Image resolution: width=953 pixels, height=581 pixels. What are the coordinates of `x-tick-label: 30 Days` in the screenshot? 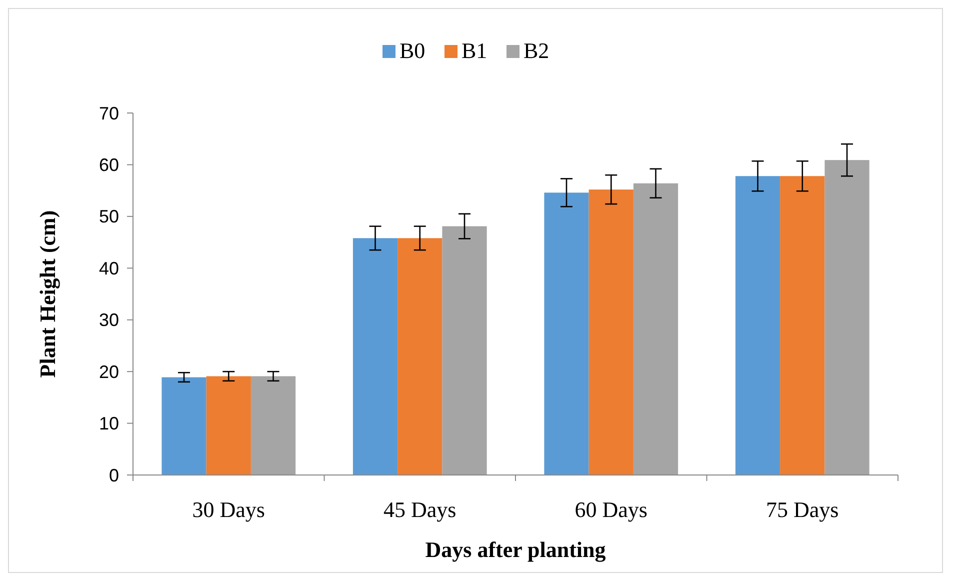 It's located at (228, 509).